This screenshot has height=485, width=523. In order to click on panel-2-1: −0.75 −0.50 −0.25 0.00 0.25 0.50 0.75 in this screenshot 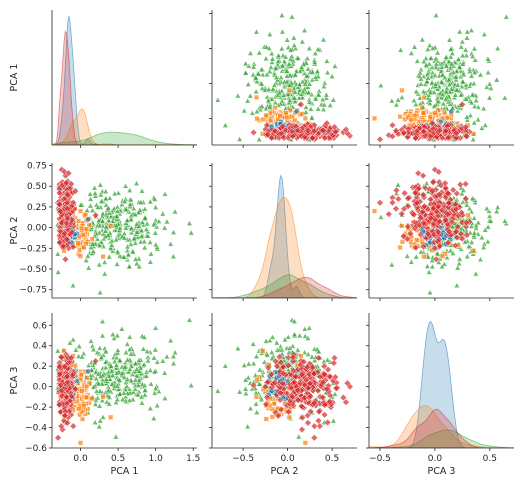, I will do `click(108, 231)`.